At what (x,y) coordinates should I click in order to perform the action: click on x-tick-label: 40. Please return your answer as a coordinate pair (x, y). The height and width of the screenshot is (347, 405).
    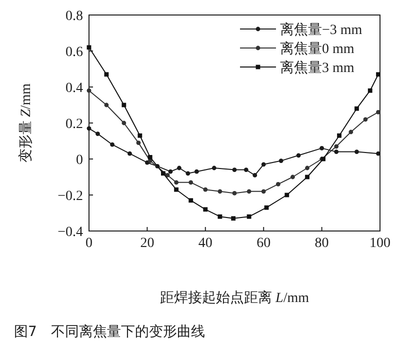
    Looking at the image, I should click on (205, 243).